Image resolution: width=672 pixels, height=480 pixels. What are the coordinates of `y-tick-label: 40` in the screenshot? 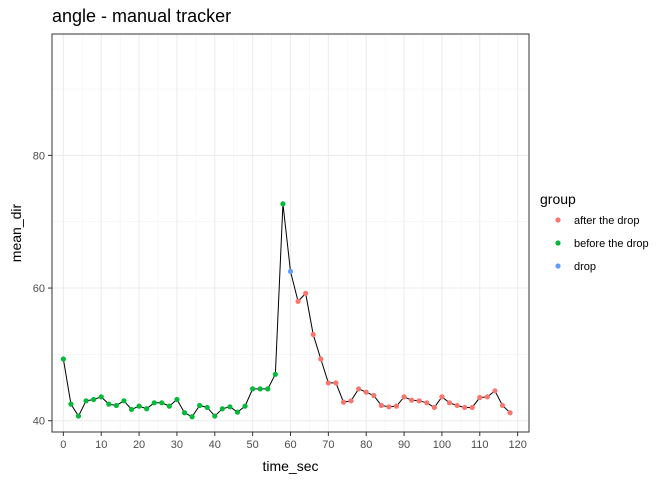 It's located at (39, 422).